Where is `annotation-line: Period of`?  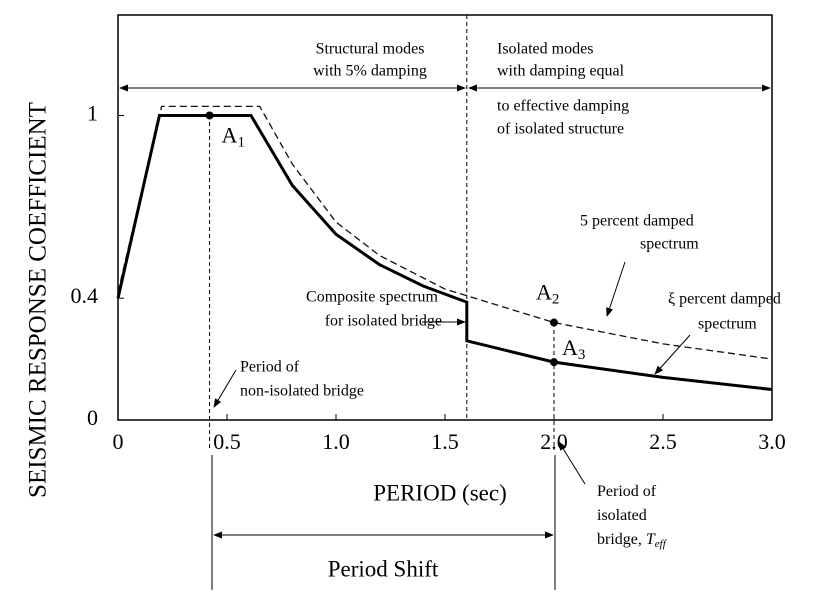
annotation-line: Period of is located at coordinates (627, 491).